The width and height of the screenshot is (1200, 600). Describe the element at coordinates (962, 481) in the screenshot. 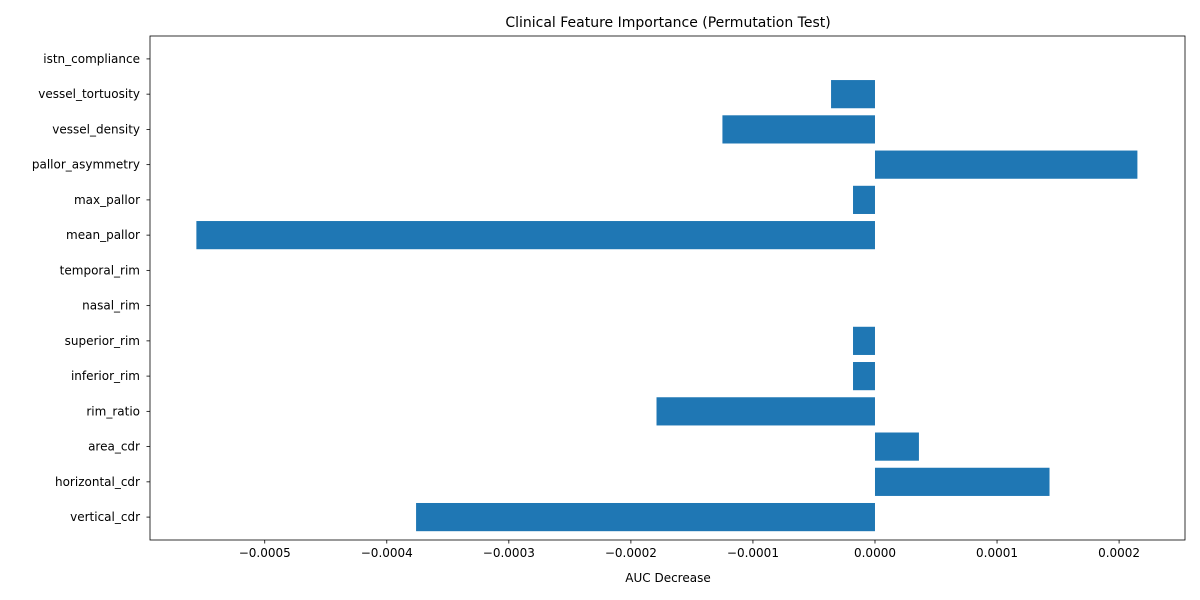

I see `bar-horizontal-cdr` at that location.